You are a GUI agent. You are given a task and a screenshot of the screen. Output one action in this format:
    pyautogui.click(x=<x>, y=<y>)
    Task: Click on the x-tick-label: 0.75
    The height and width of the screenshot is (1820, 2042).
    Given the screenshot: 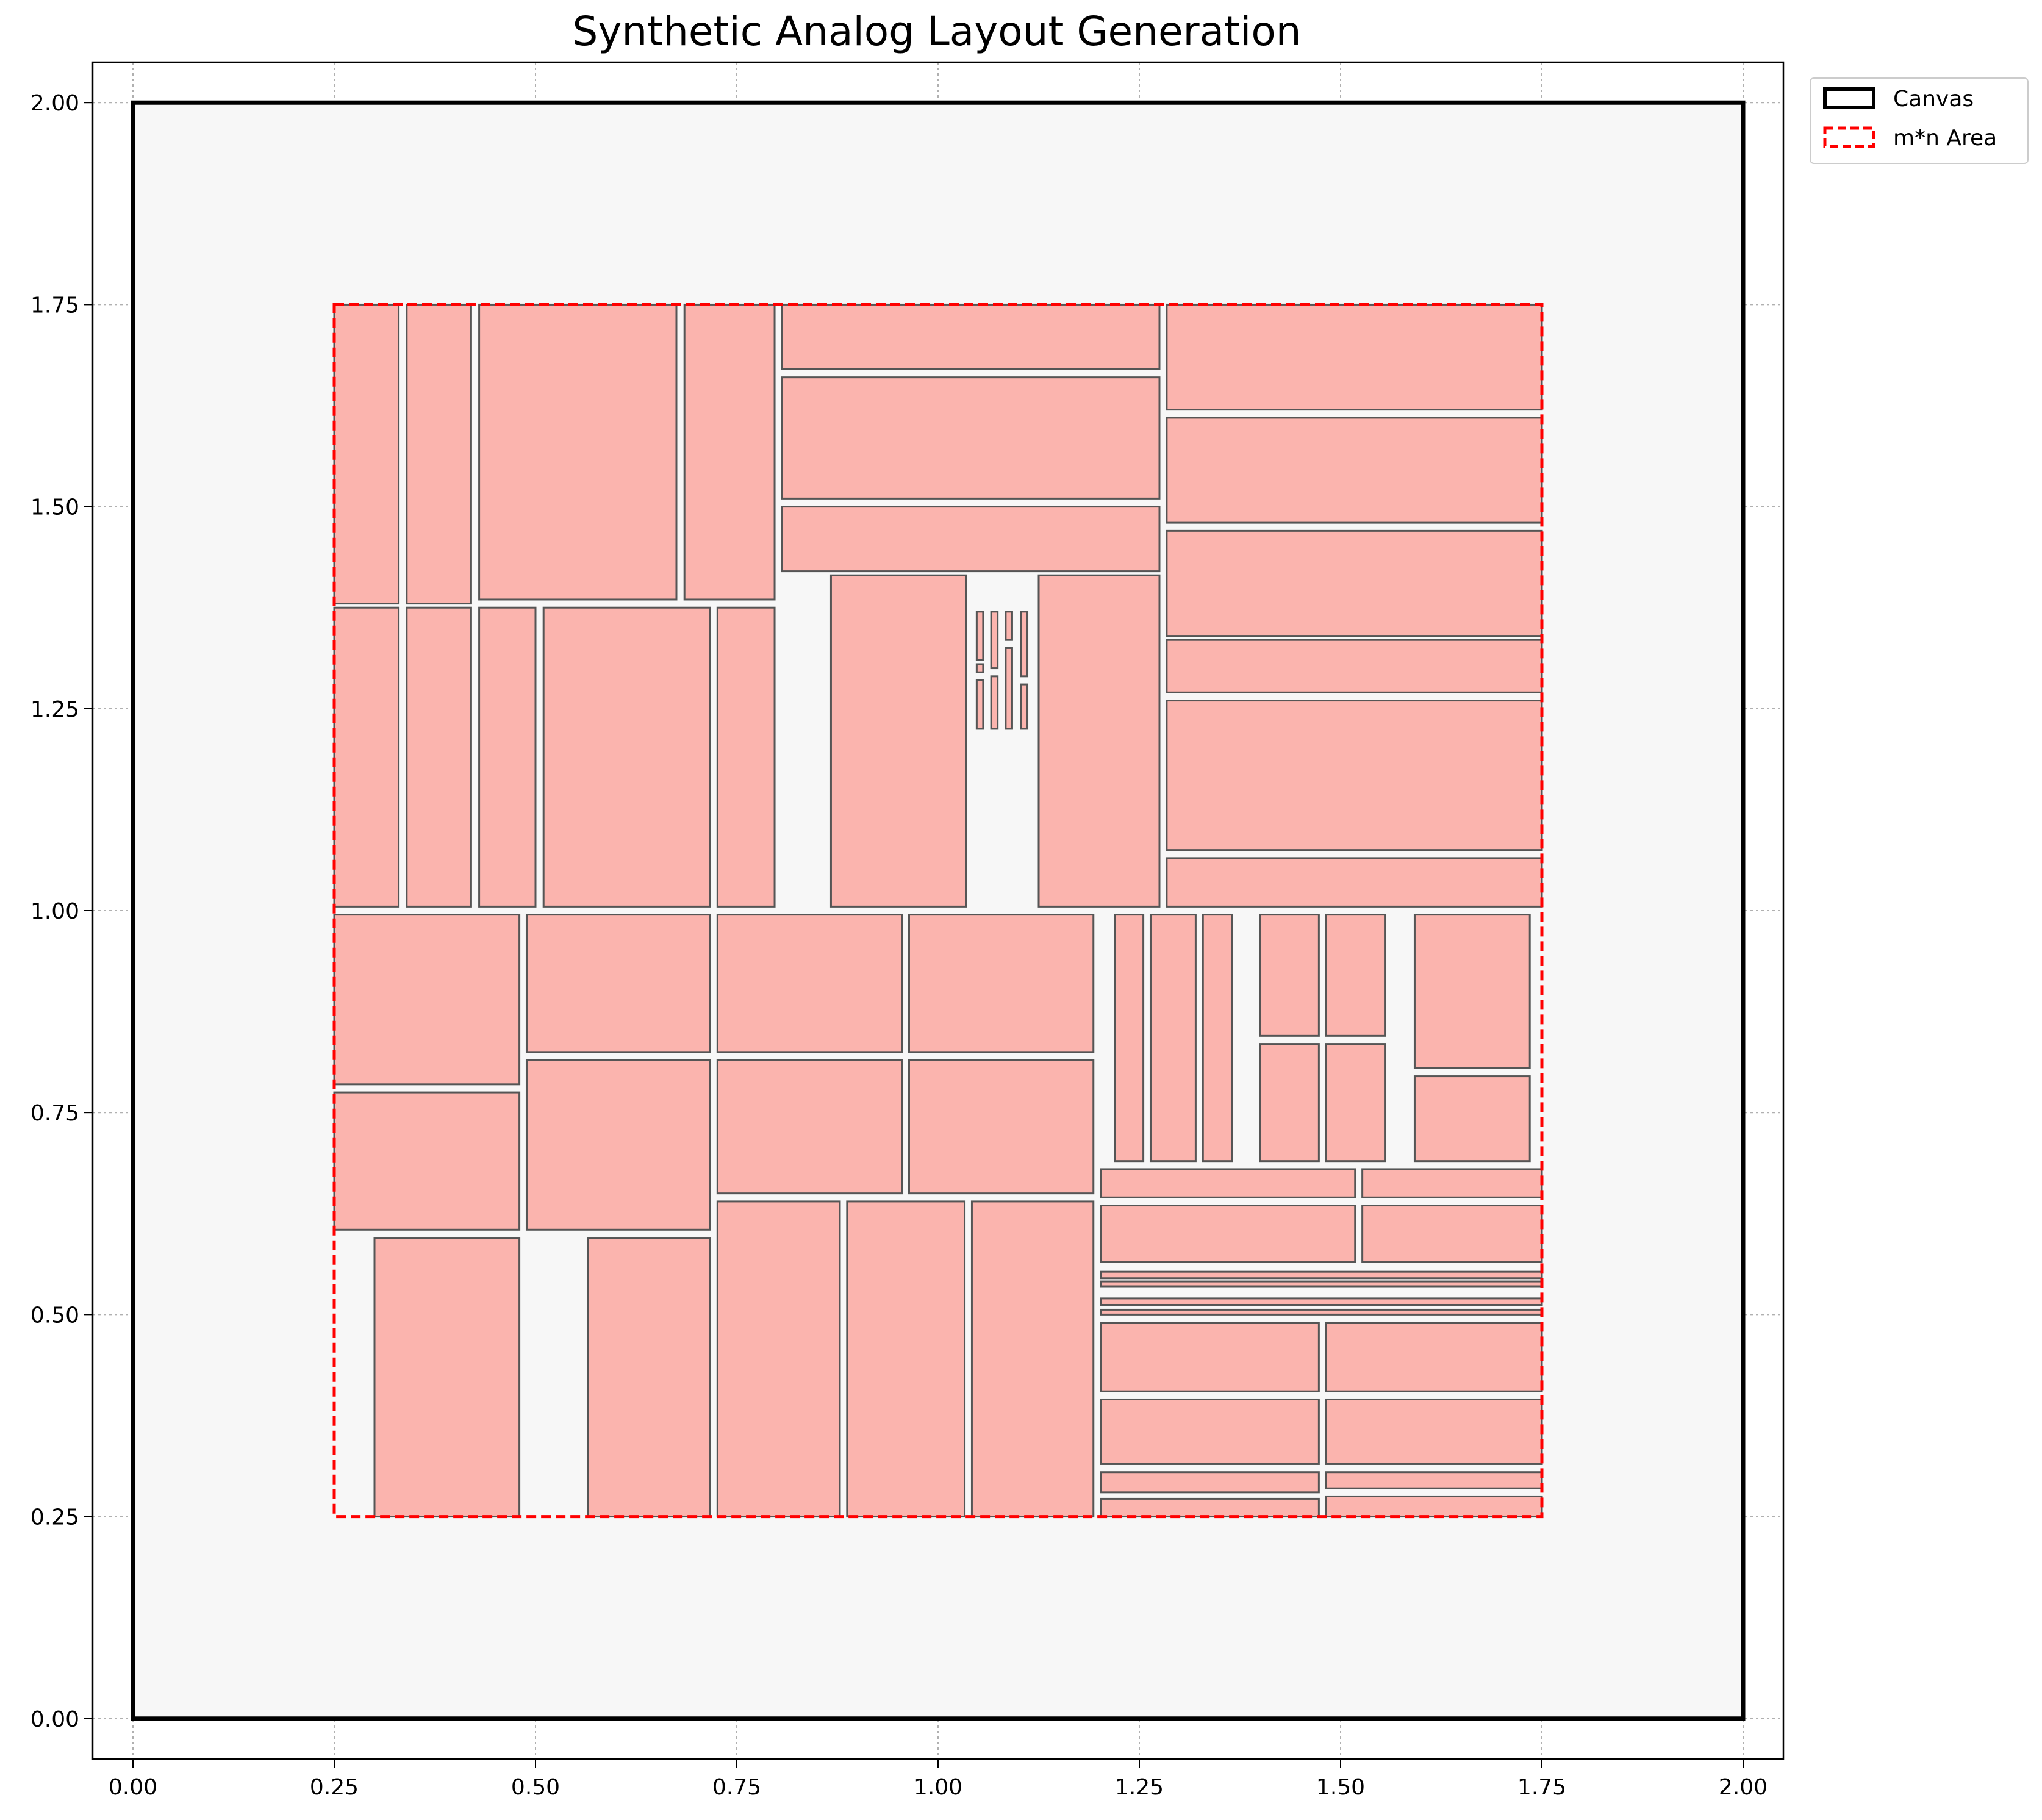 What is the action you would take?
    pyautogui.click(x=736, y=1787)
    